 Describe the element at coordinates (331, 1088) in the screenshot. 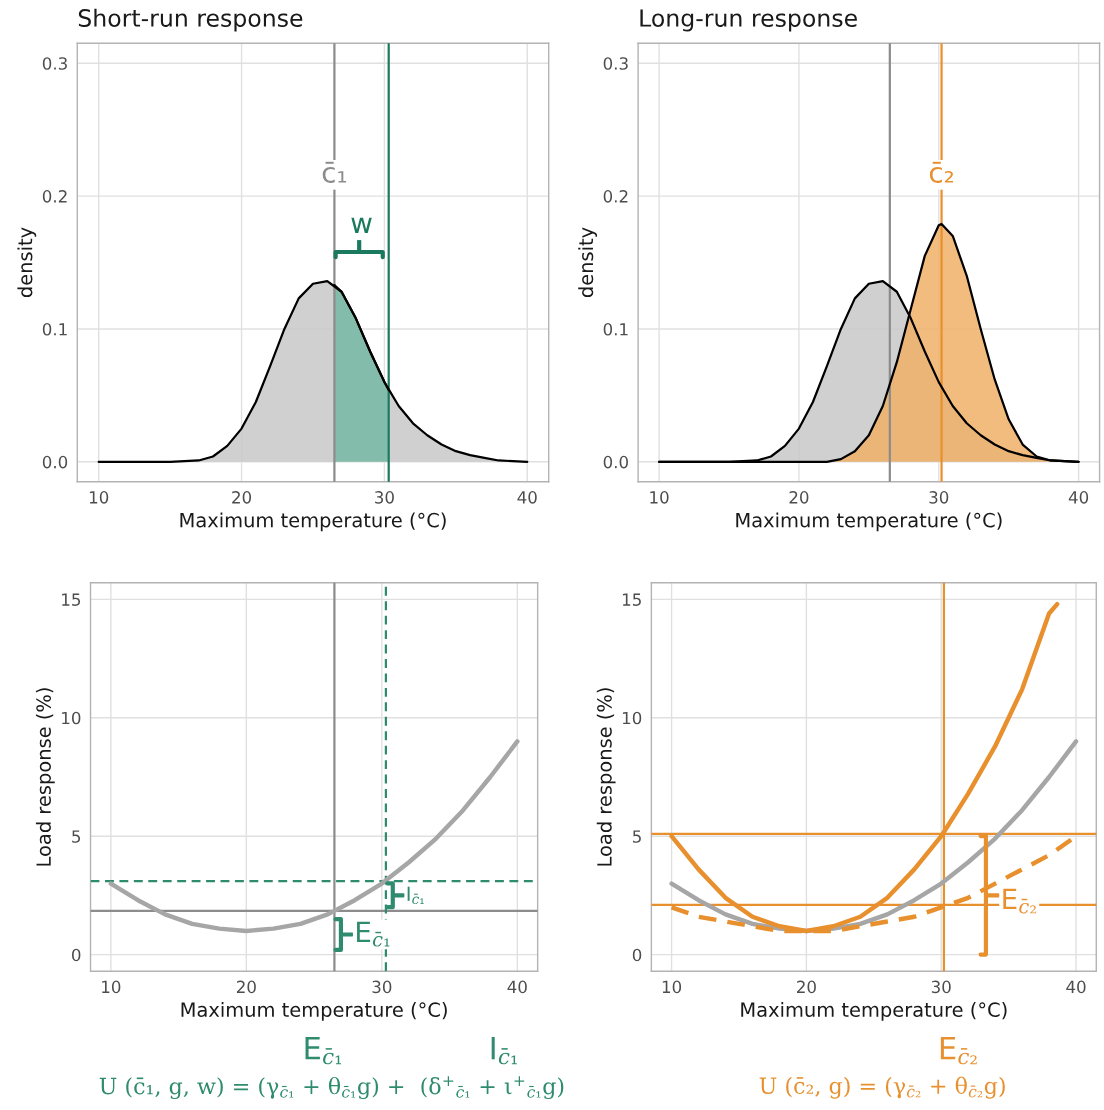

I see `text: U (c̄₁, g, w) = (γ$_{c̄₁}$ + θ$_{c̄₁}$g) + (δ$^{+}$$_{c̄₁}$ + ι$^{+}$$_{c̄₁}$g)` at that location.